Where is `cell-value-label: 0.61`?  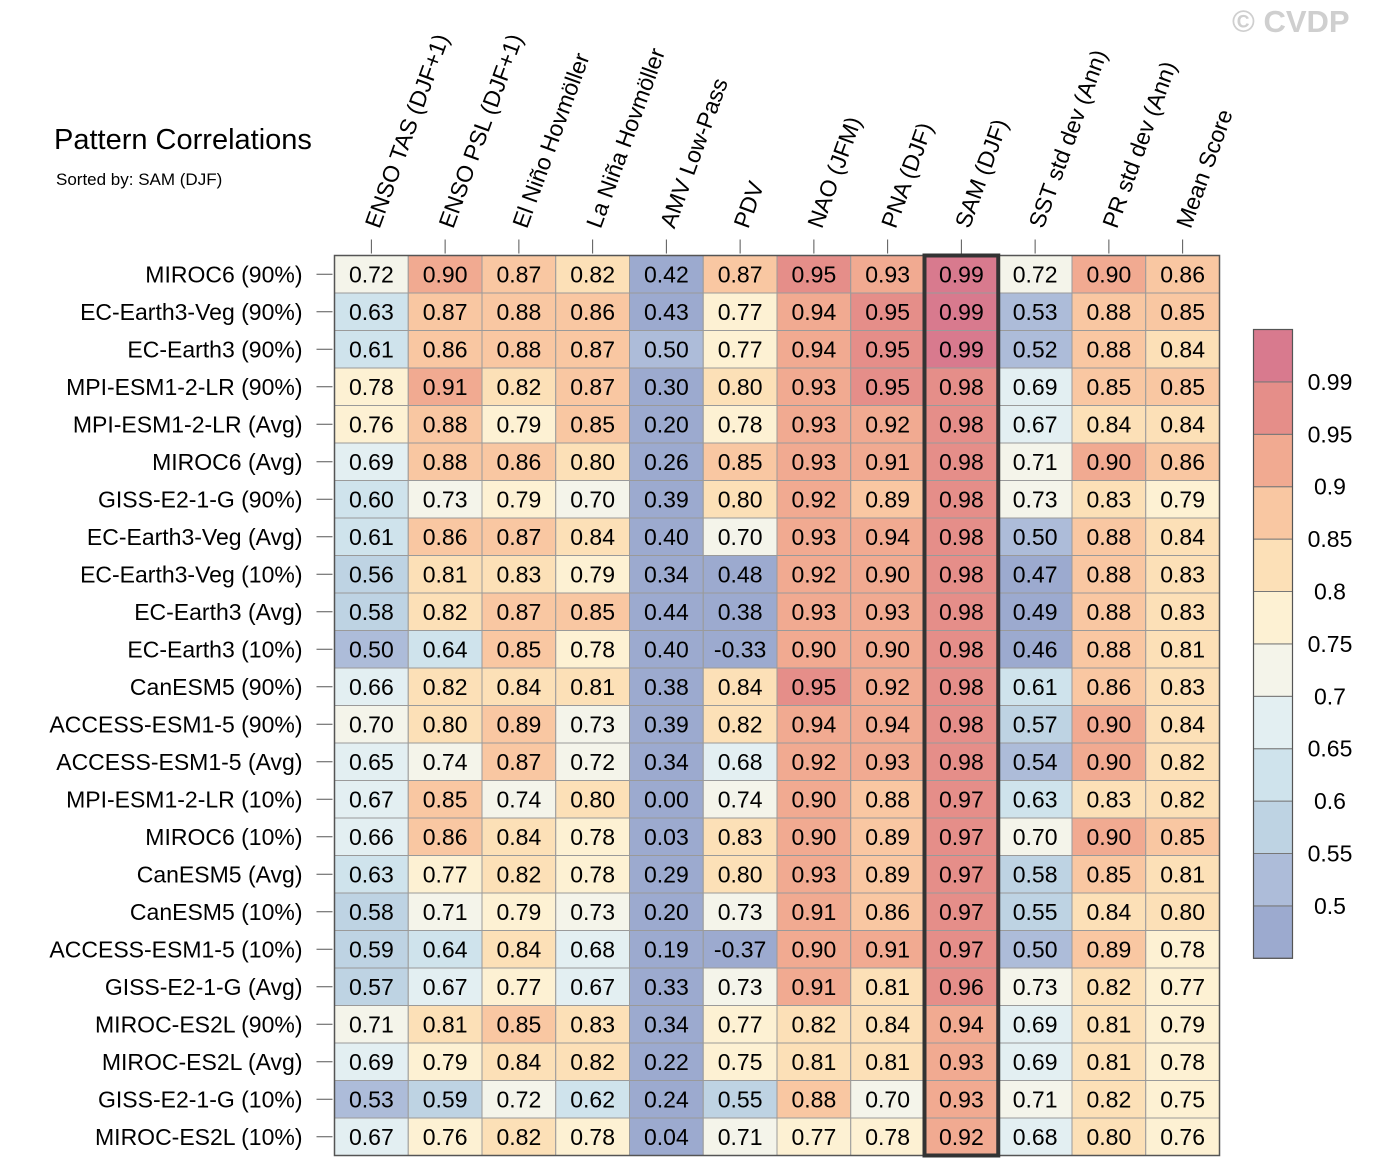
cell-value-label: 0.61 is located at coordinates (371, 537).